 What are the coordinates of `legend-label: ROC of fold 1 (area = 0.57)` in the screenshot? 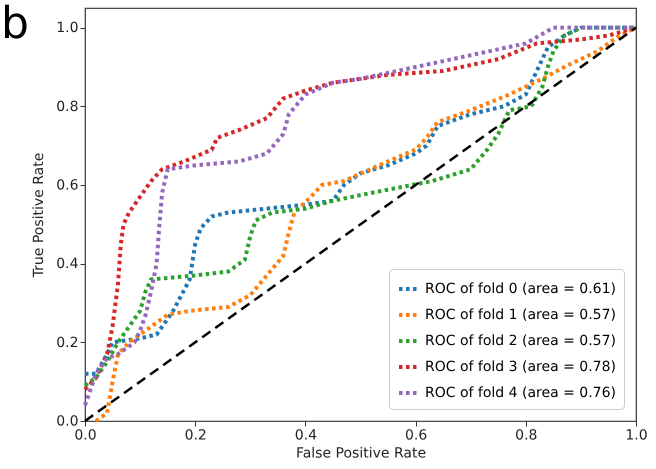 It's located at (520, 315).